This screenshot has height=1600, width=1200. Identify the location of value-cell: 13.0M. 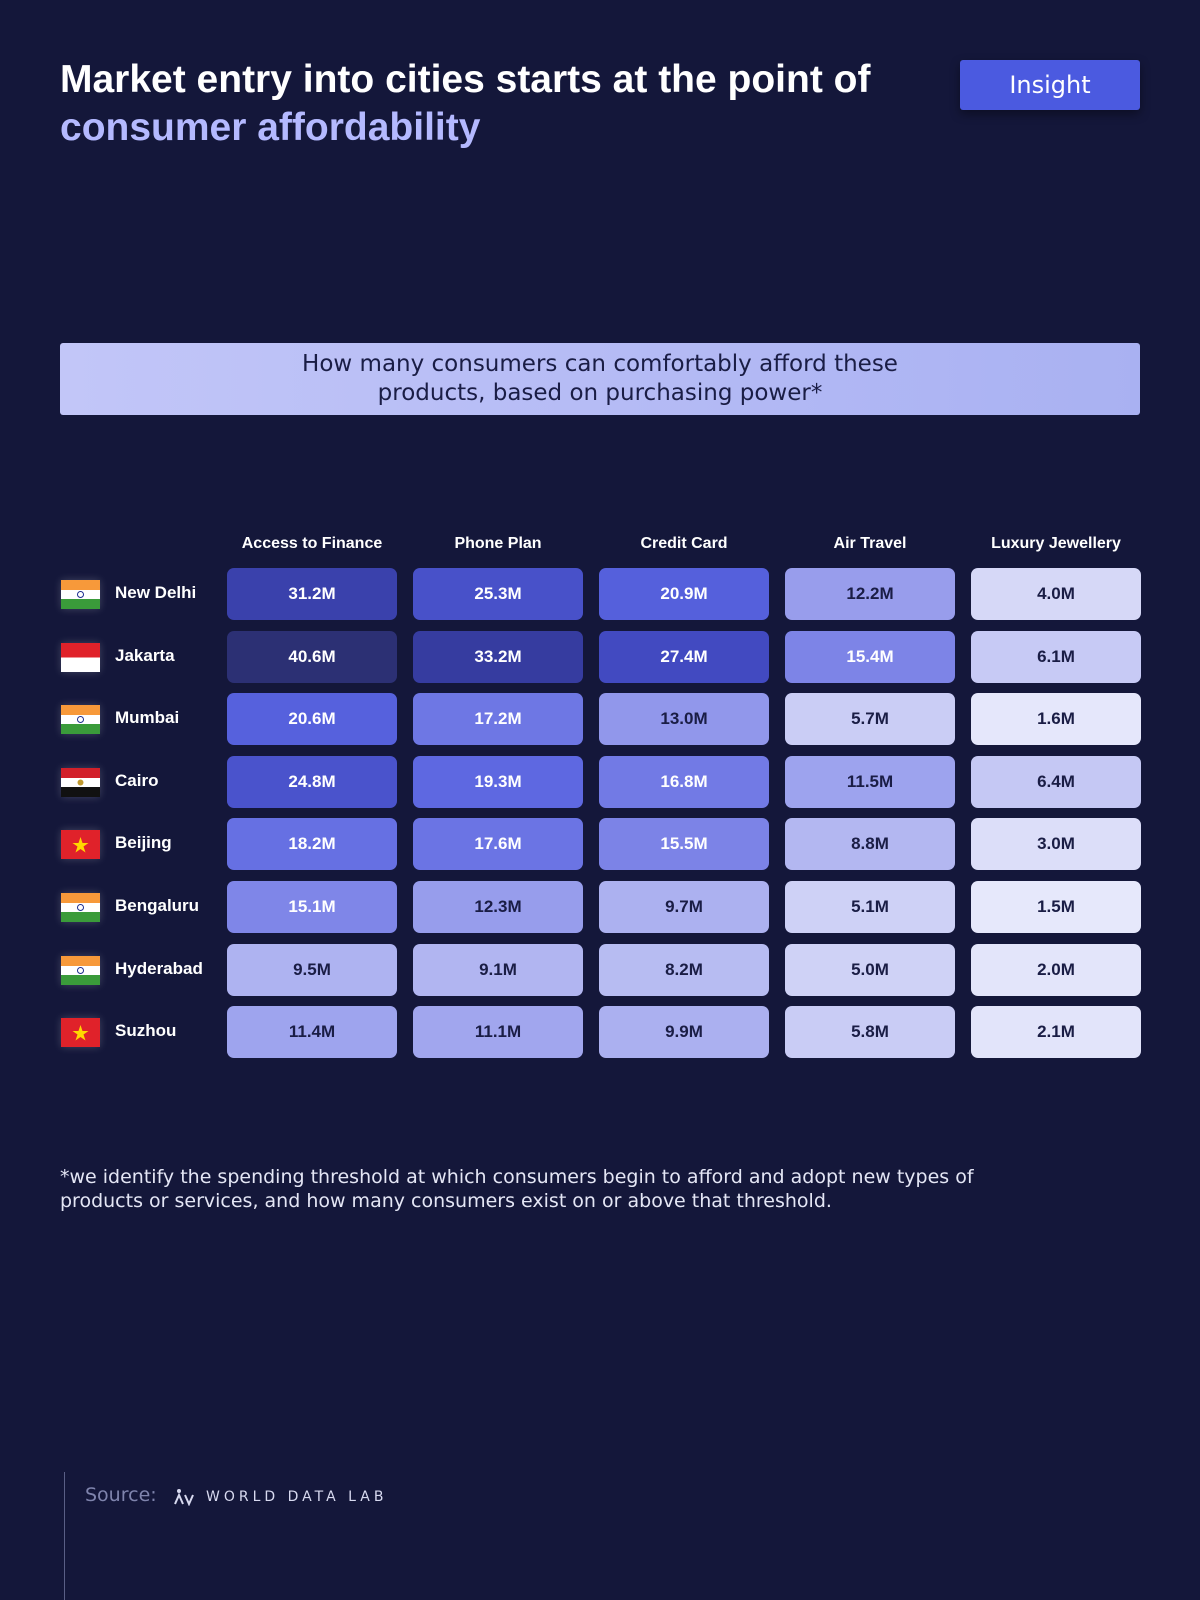
(684, 719).